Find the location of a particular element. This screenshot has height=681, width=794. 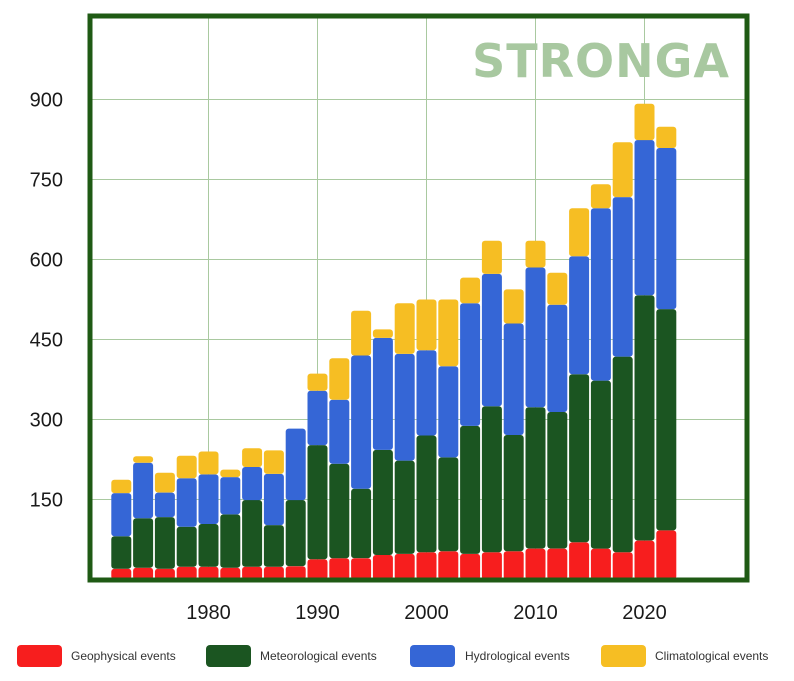

y-tick-label: 300 is located at coordinates (46, 421).